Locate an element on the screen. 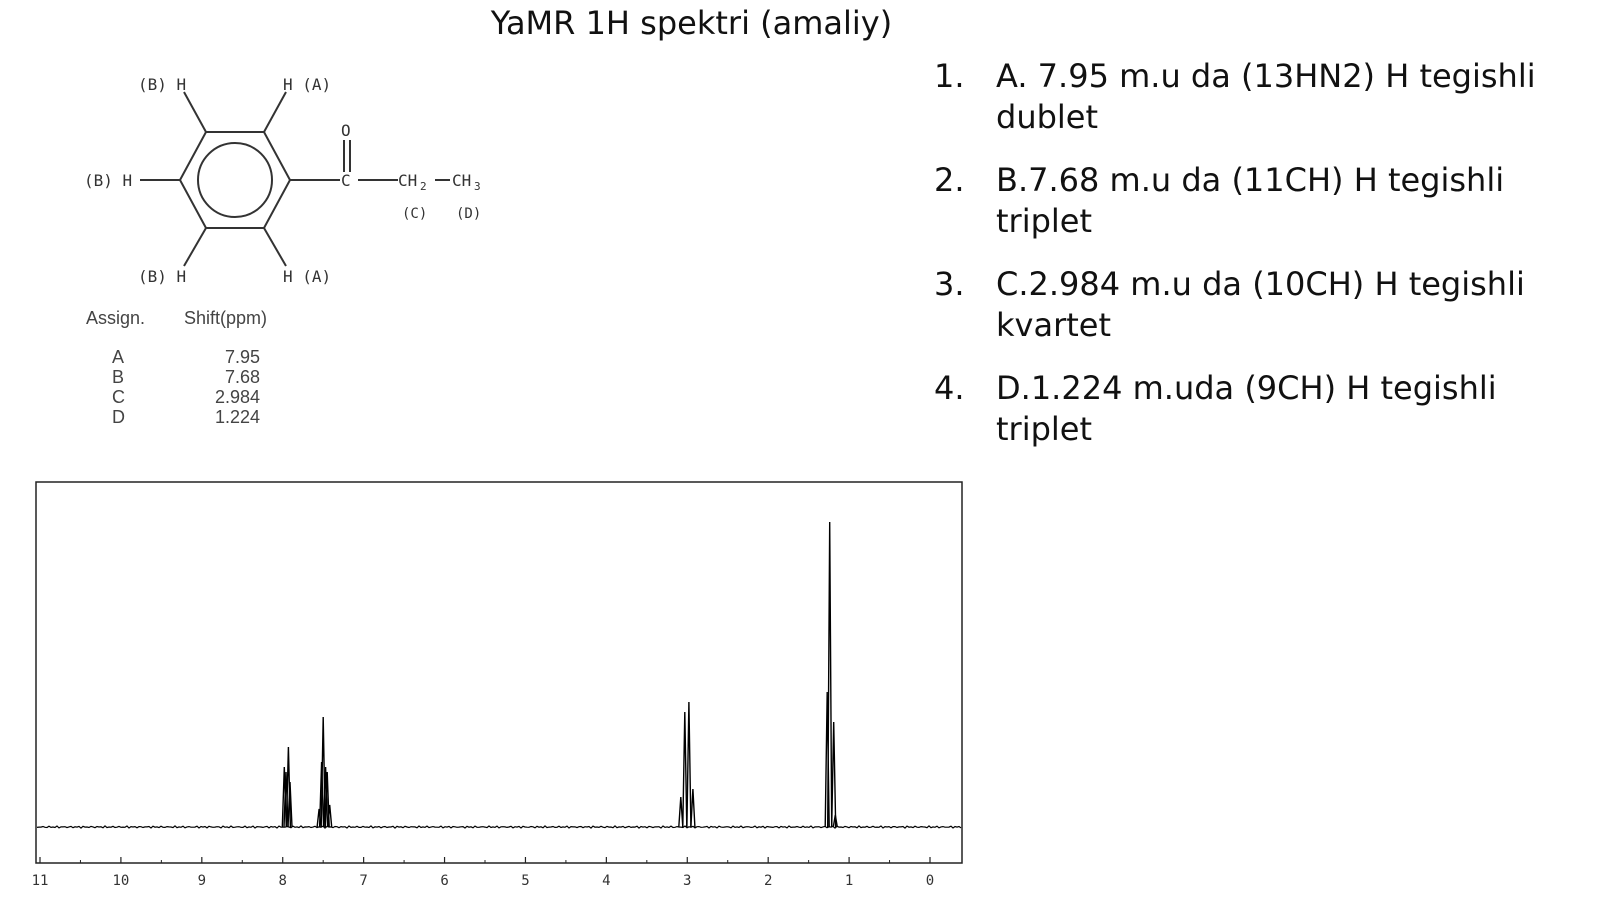 This screenshot has height=899, width=1600. carbonyl-carbon-label: C is located at coordinates (346, 180).